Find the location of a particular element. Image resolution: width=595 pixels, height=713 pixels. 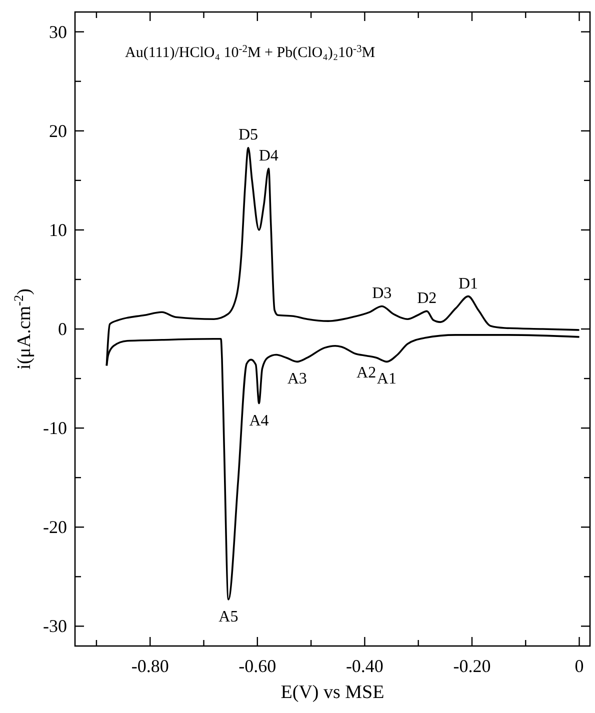

annotation: D1 is located at coordinates (468, 283).